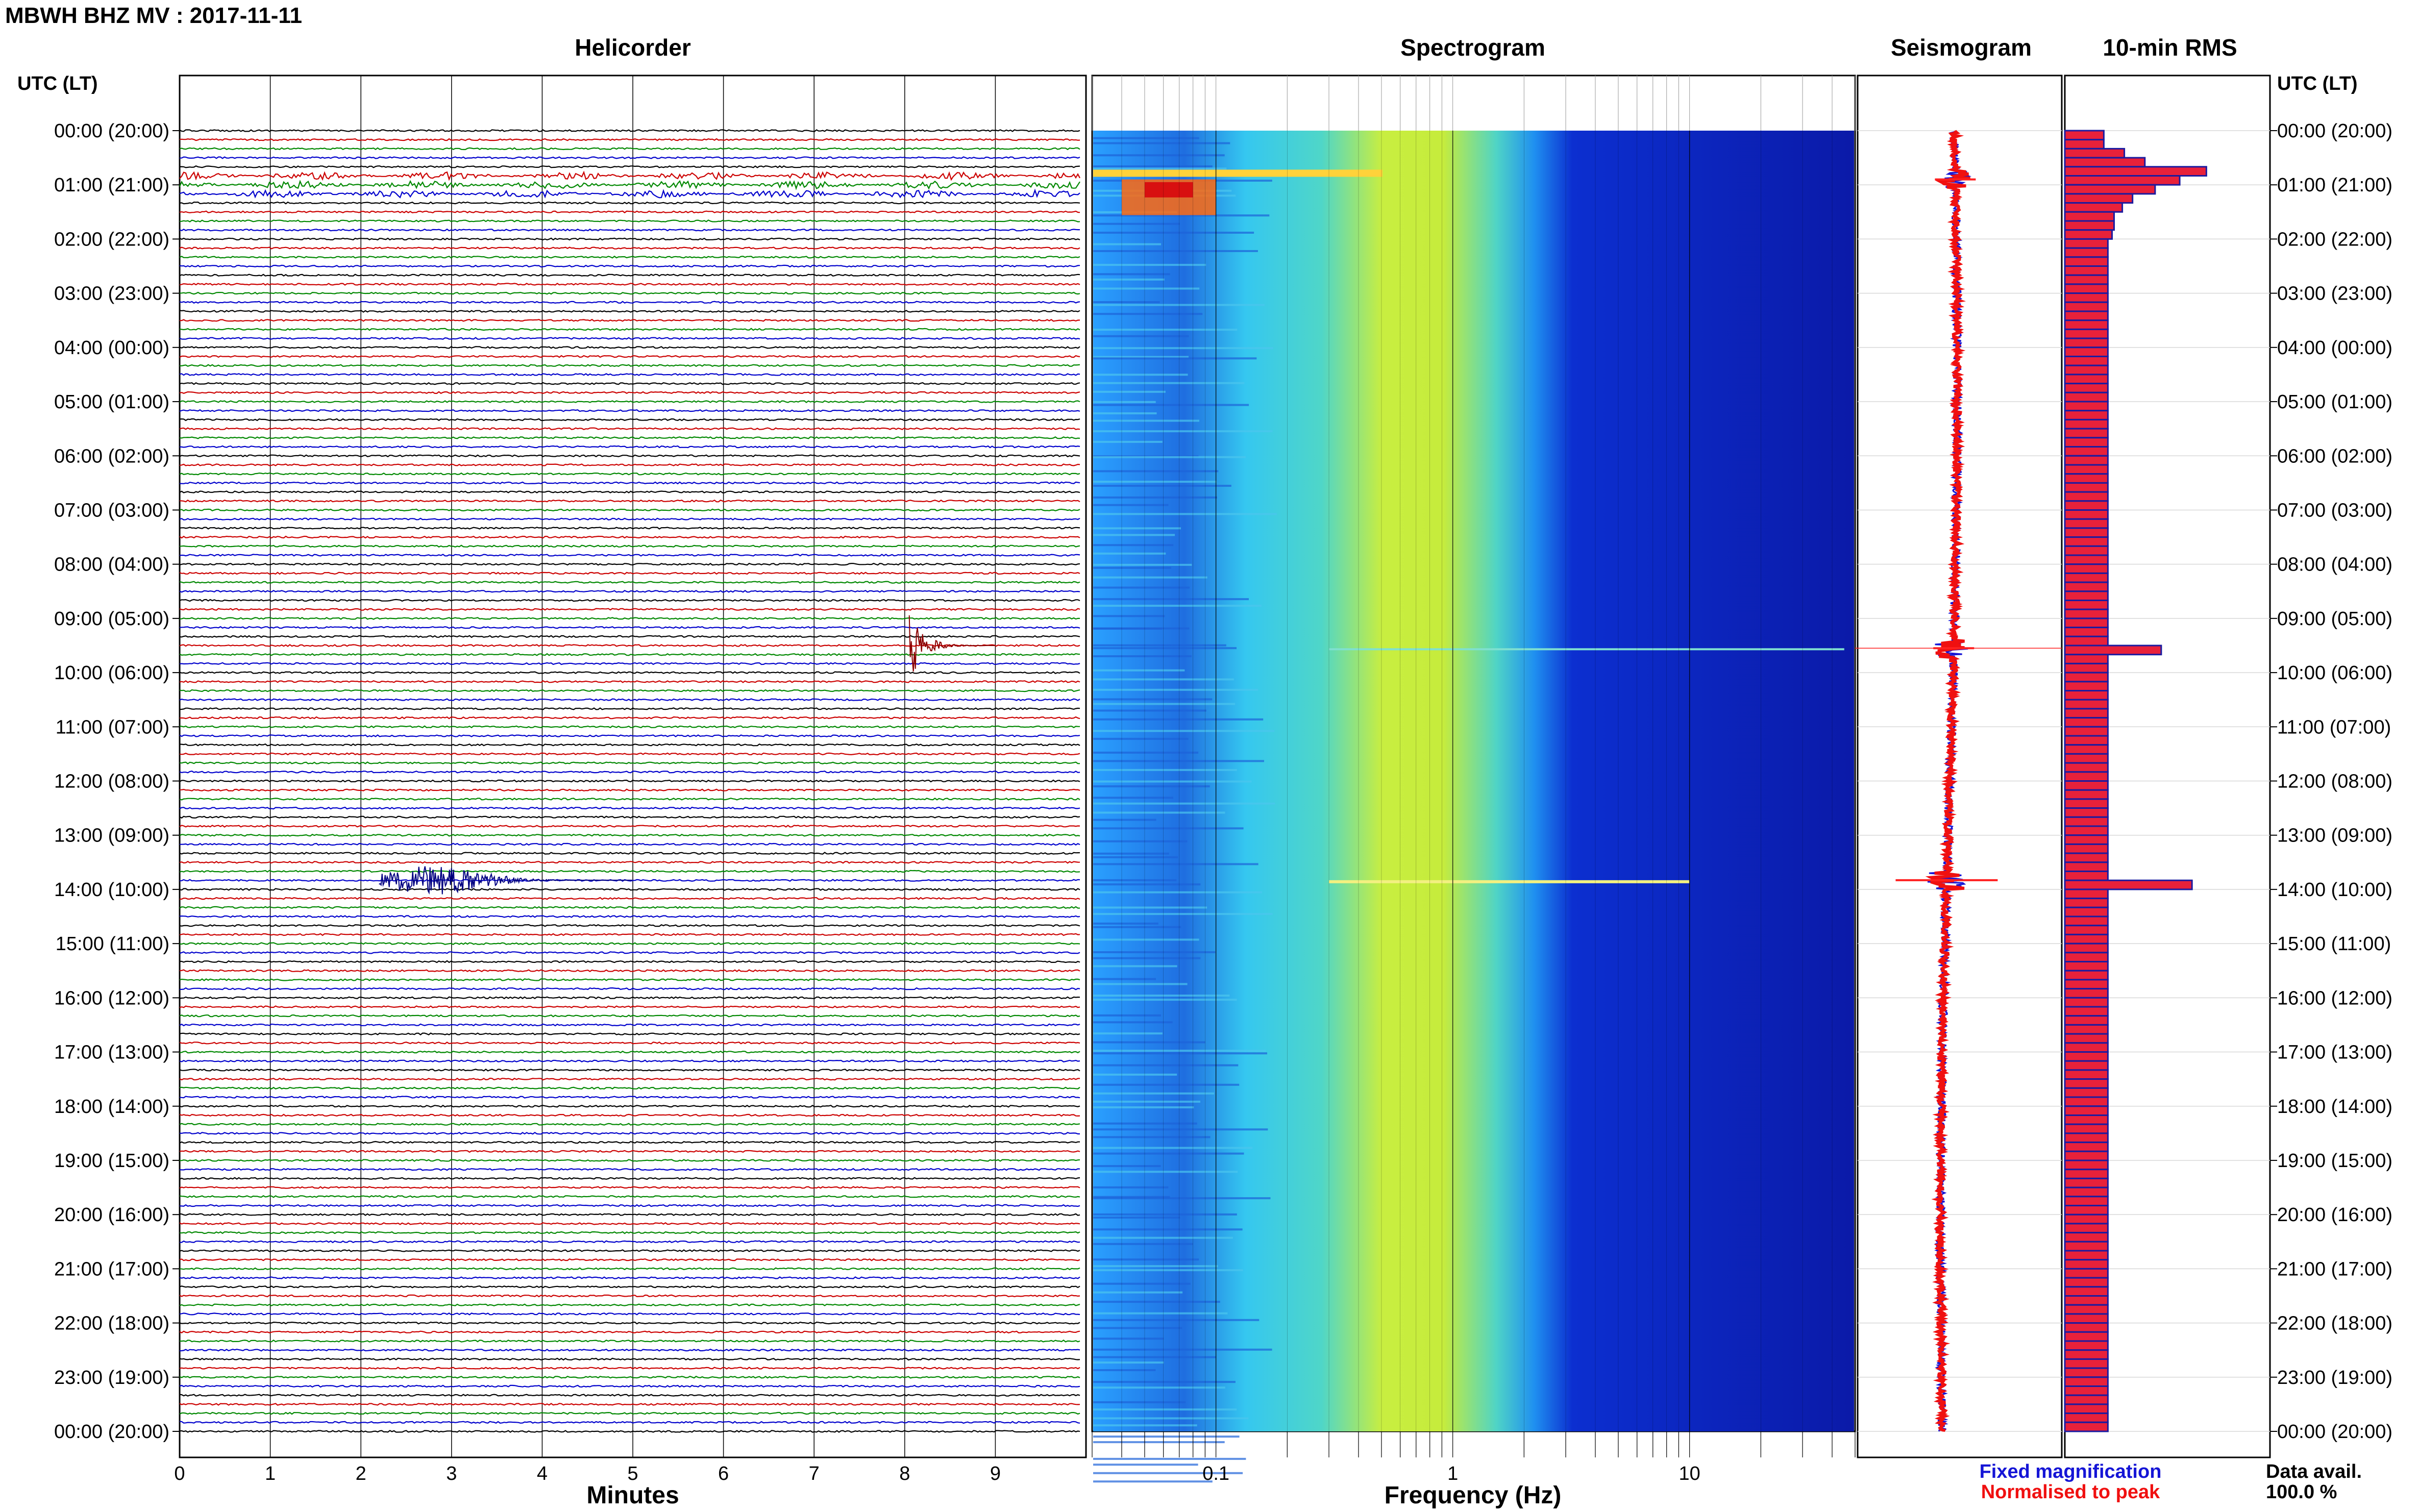  What do you see at coordinates (111, 1323) in the screenshot?
I see `time-tick-label-left: 22:00 (18:00)` at bounding box center [111, 1323].